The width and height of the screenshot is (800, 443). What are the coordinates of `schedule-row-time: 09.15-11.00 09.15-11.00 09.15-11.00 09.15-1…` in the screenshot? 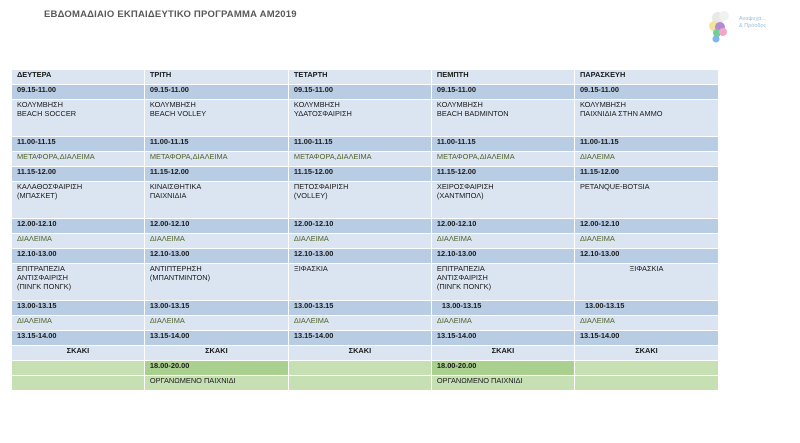 It's located at (365, 92).